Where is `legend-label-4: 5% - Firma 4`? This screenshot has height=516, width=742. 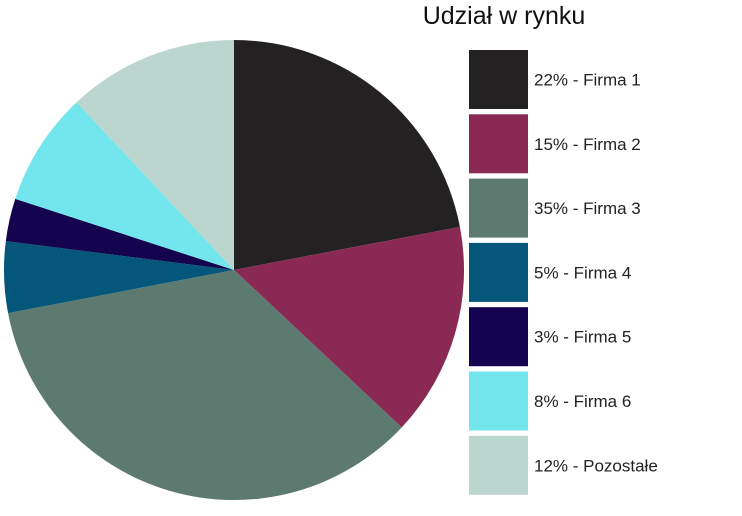 legend-label-4: 5% - Firma 4 is located at coordinates (582, 272).